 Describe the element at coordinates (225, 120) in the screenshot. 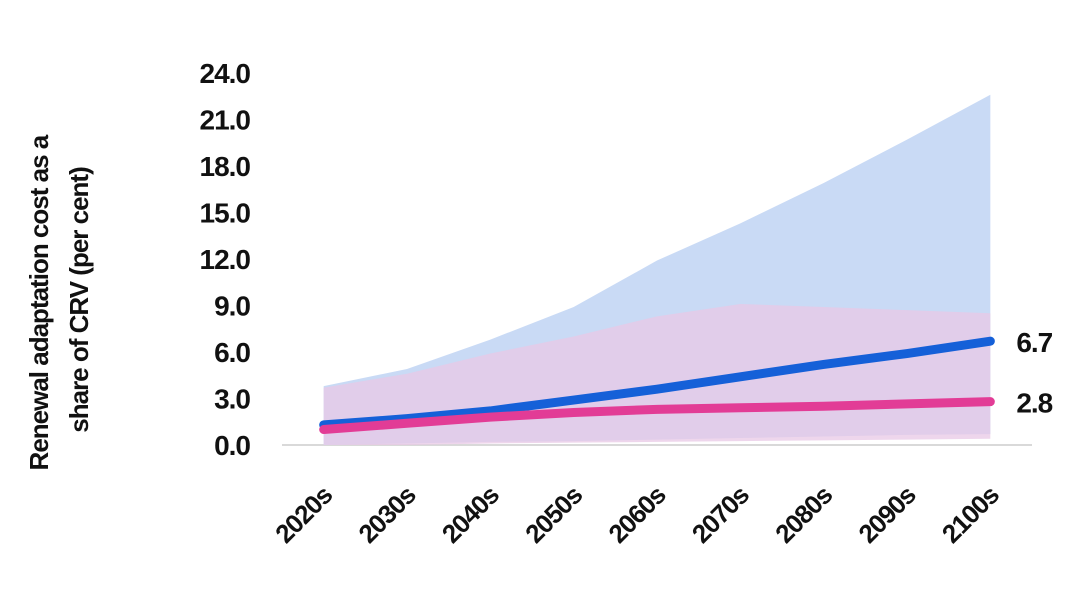

I see `y-tick-label: 21.0` at that location.